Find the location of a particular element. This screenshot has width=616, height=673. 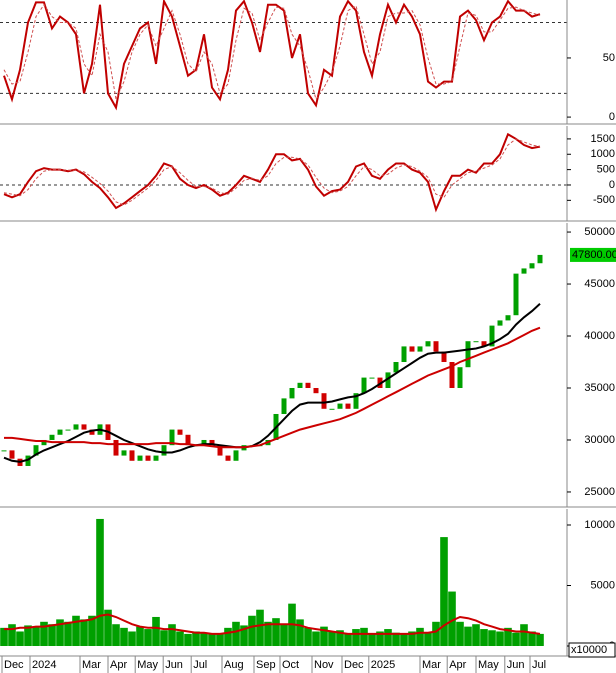

unit-label: x10000 is located at coordinates (589, 650).